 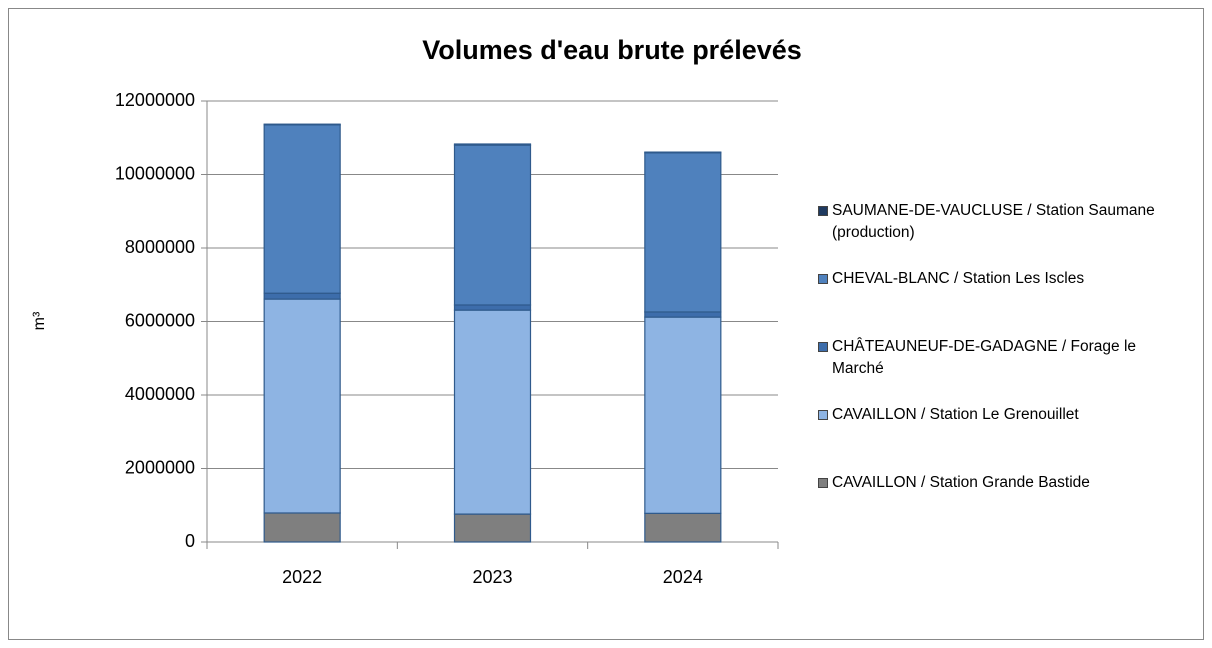 I want to click on legend-item: CHEVAL-BLANC / Station Les Iscles, so click(x=998, y=302).